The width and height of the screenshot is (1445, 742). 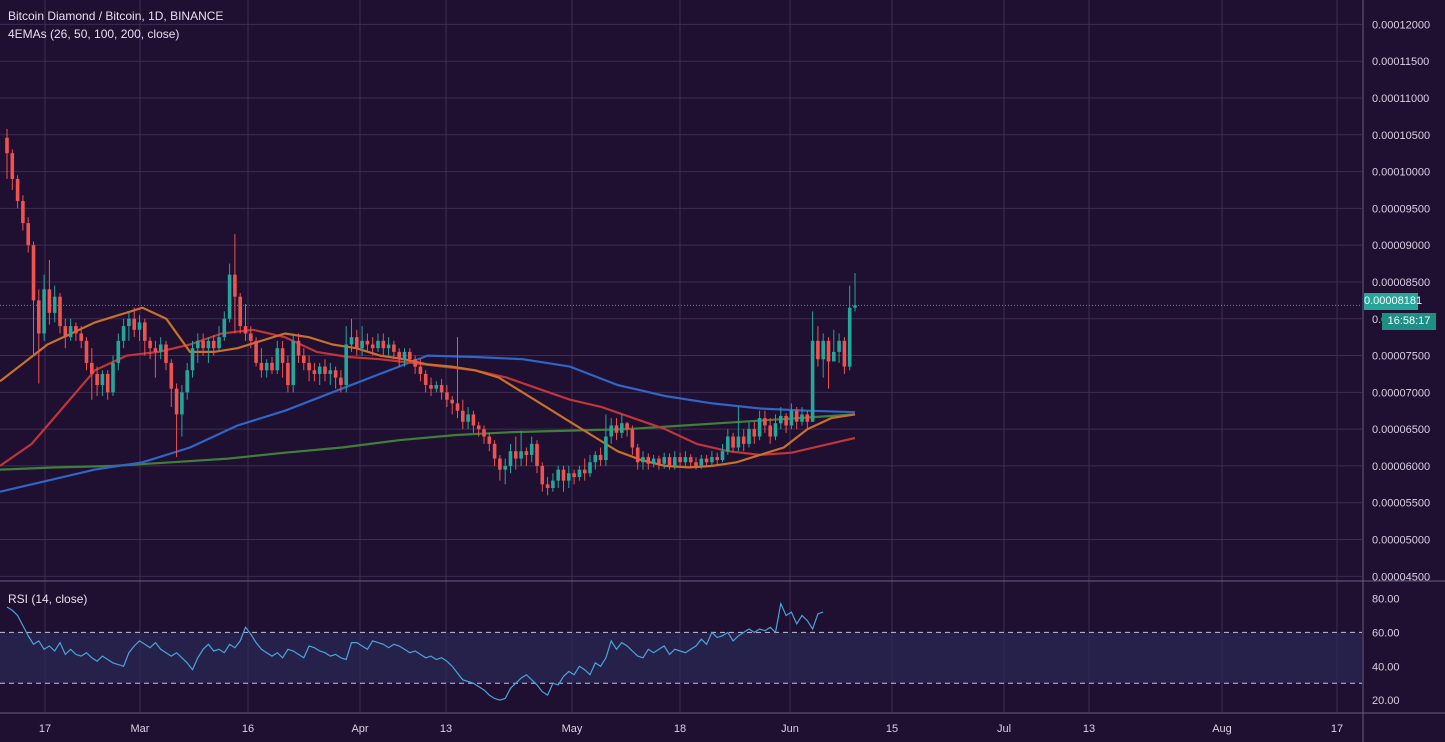 What do you see at coordinates (1409, 321) in the screenshot?
I see `bar-countdown-badge: 16:58:17` at bounding box center [1409, 321].